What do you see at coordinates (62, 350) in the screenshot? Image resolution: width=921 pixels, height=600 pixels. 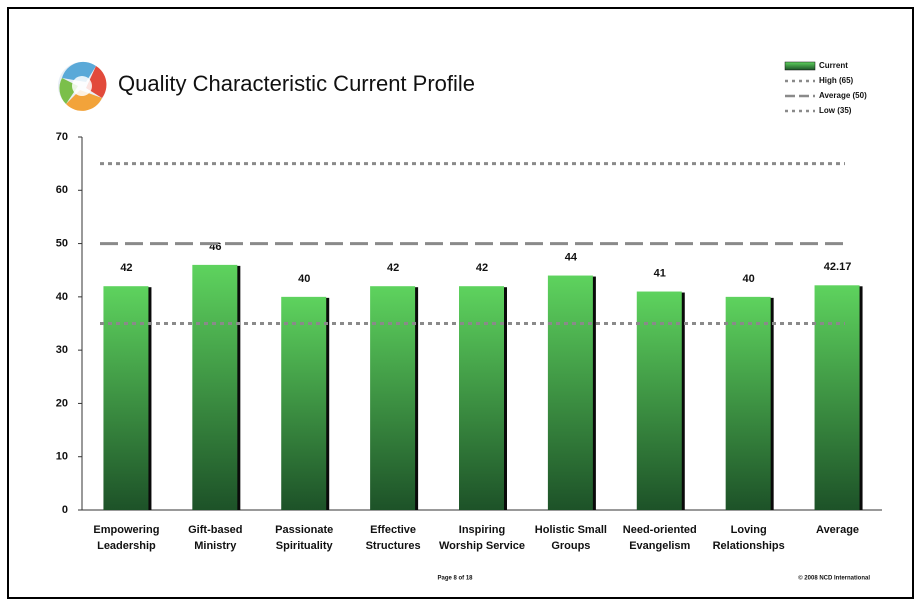 I see `y-tick-label: 30` at bounding box center [62, 350].